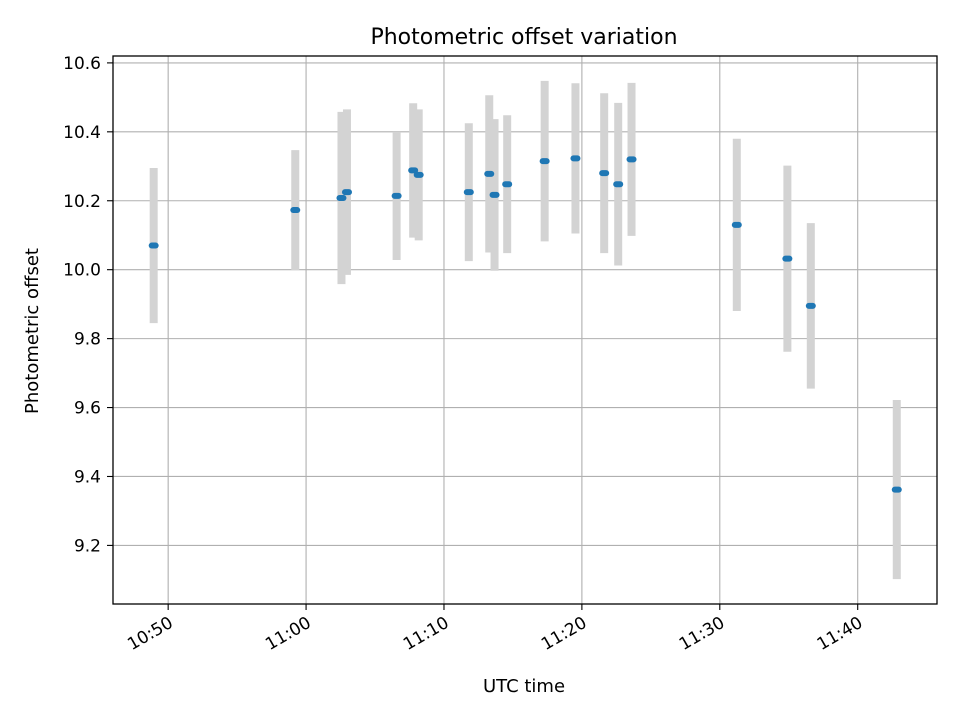  I want to click on y-axis-label: Photometric offset, so click(32, 331).